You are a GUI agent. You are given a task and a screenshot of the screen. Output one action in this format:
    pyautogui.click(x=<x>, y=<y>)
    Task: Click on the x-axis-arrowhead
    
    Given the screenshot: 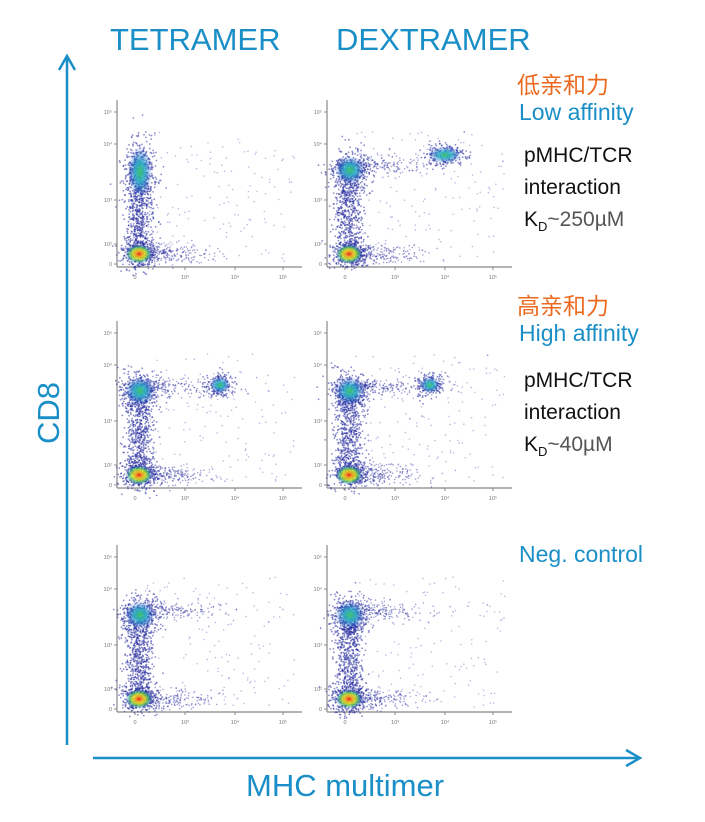 What is the action you would take?
    pyautogui.click(x=634, y=758)
    